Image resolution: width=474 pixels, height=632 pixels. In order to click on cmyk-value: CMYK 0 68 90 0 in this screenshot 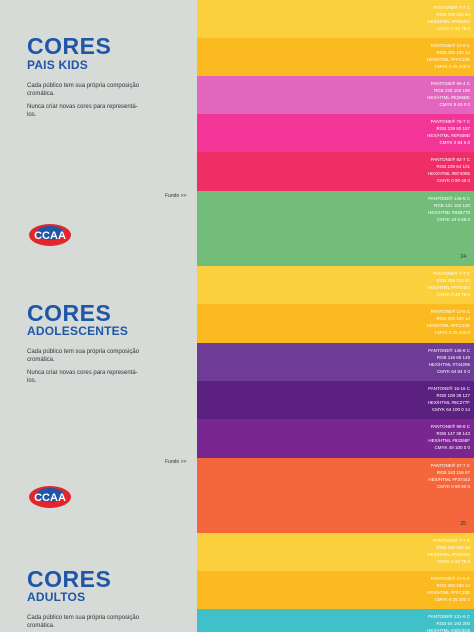, I will do `click(453, 486)`.